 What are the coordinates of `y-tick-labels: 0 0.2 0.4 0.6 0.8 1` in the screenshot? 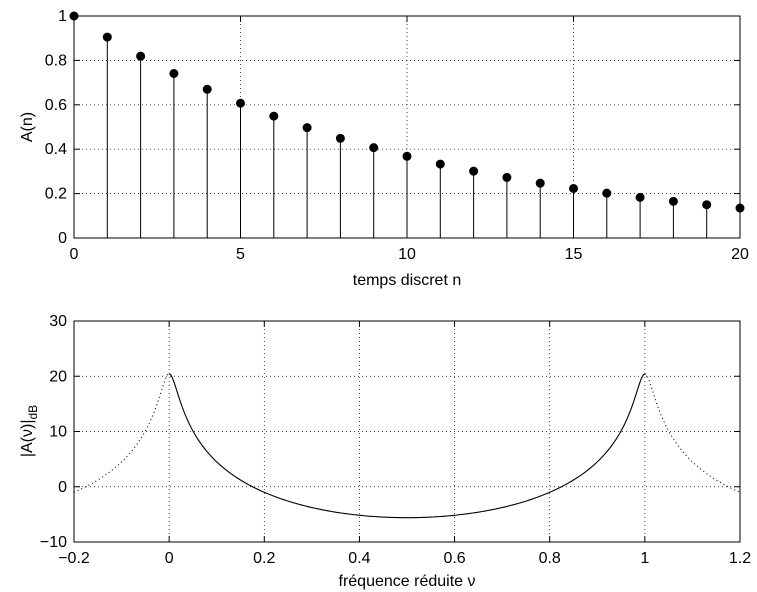 It's located at (56, 127).